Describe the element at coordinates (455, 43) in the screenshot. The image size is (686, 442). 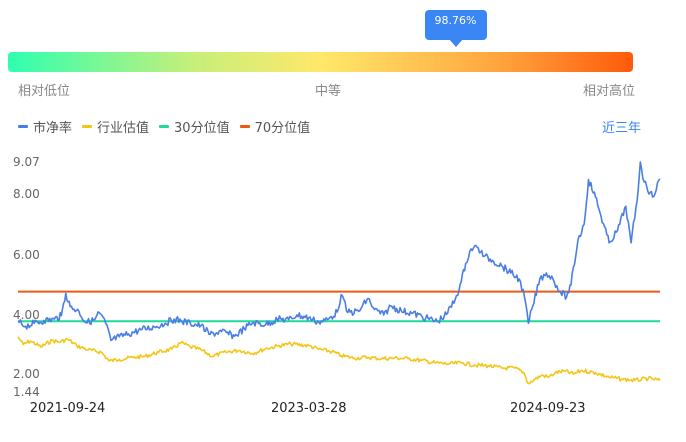
I see `bubble-pointer-icon` at that location.